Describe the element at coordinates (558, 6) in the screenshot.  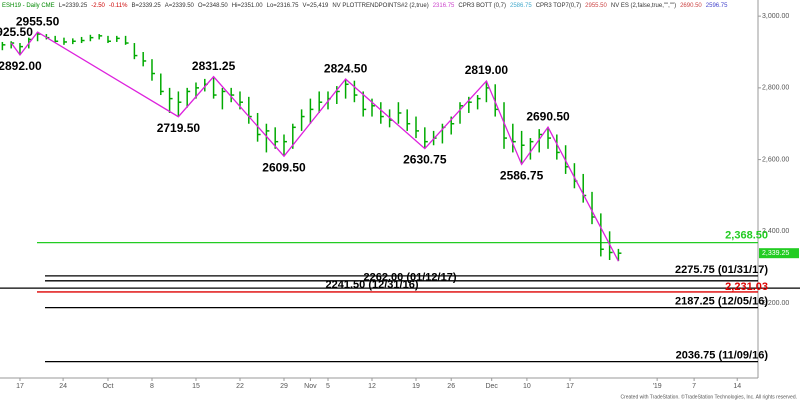
I see `header-item: CPR3 TOP7(0,7)` at that location.